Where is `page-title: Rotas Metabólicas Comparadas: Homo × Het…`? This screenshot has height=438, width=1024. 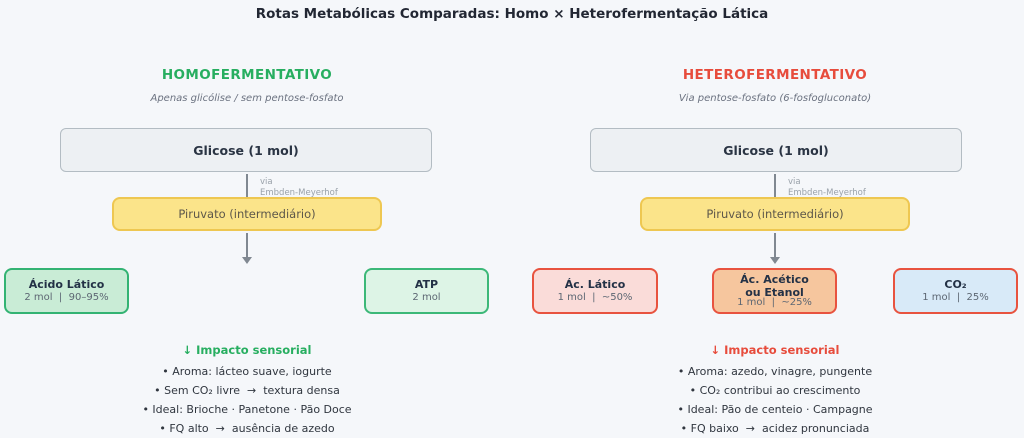 page-title: Rotas Metabólicas Comparadas: Homo × Het… is located at coordinates (512, 14).